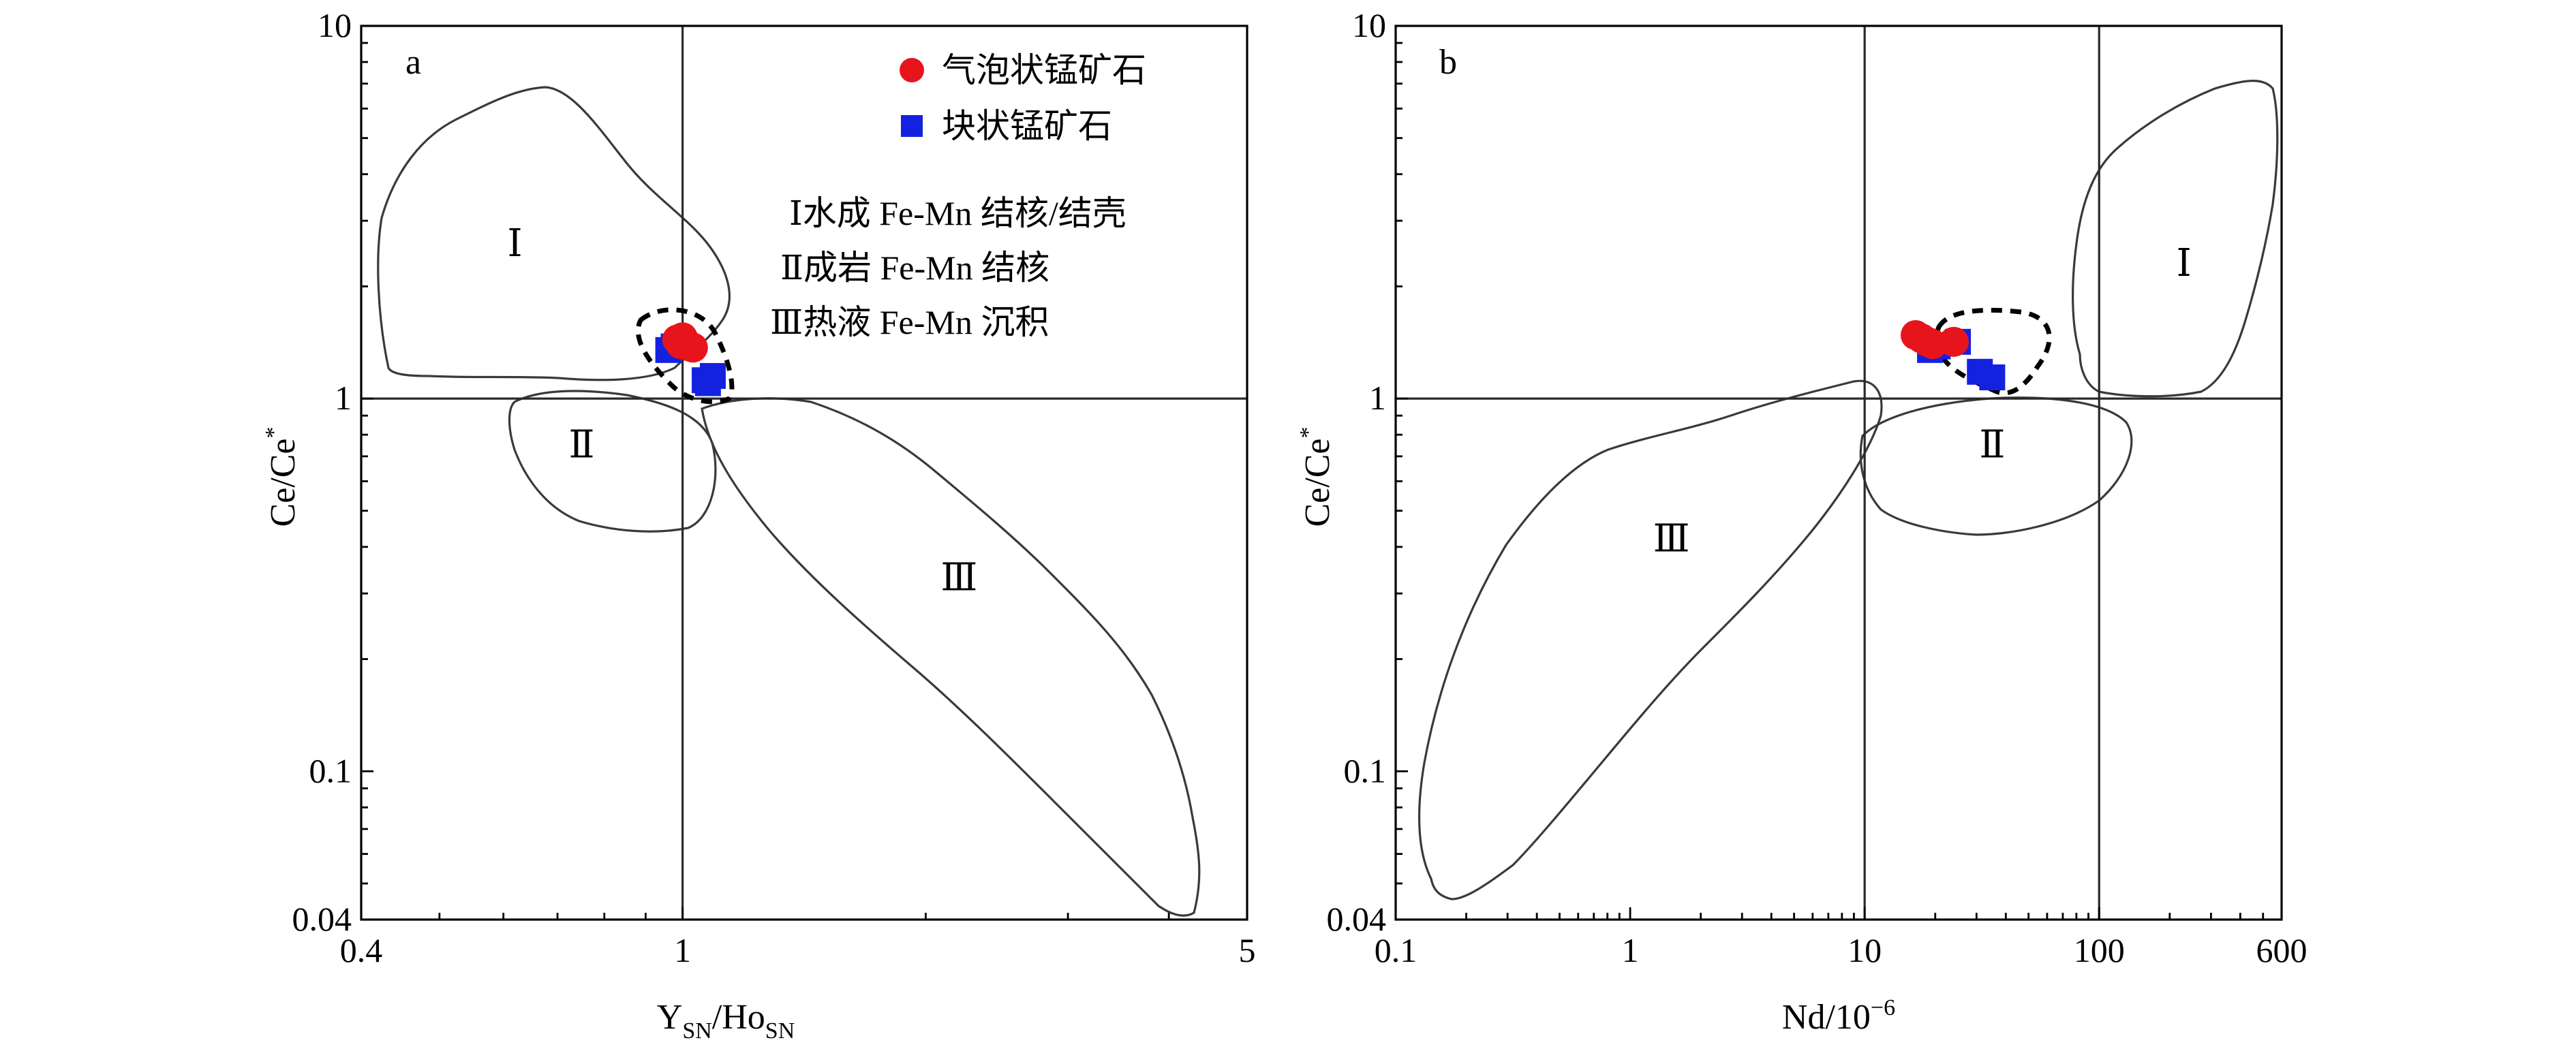 The width and height of the screenshot is (2576, 1049). I want to click on data-points-a, so click(690, 359).